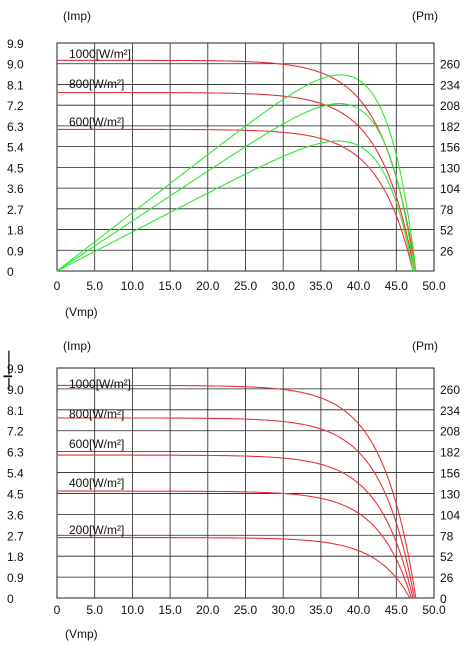  Describe the element at coordinates (96, 483) in the screenshot. I see `series-legend-label: 400[W/m²]` at that location.